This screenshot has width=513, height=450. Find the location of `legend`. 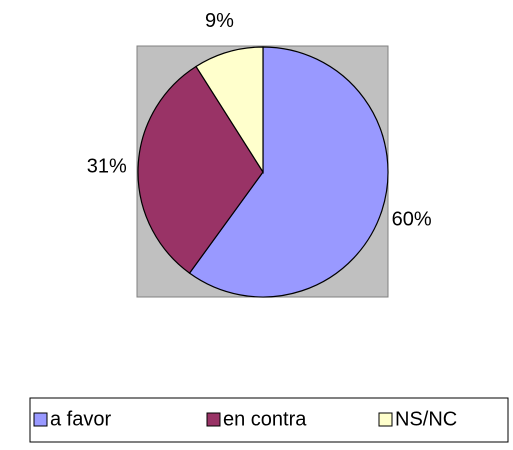

legend is located at coordinates (269, 420).